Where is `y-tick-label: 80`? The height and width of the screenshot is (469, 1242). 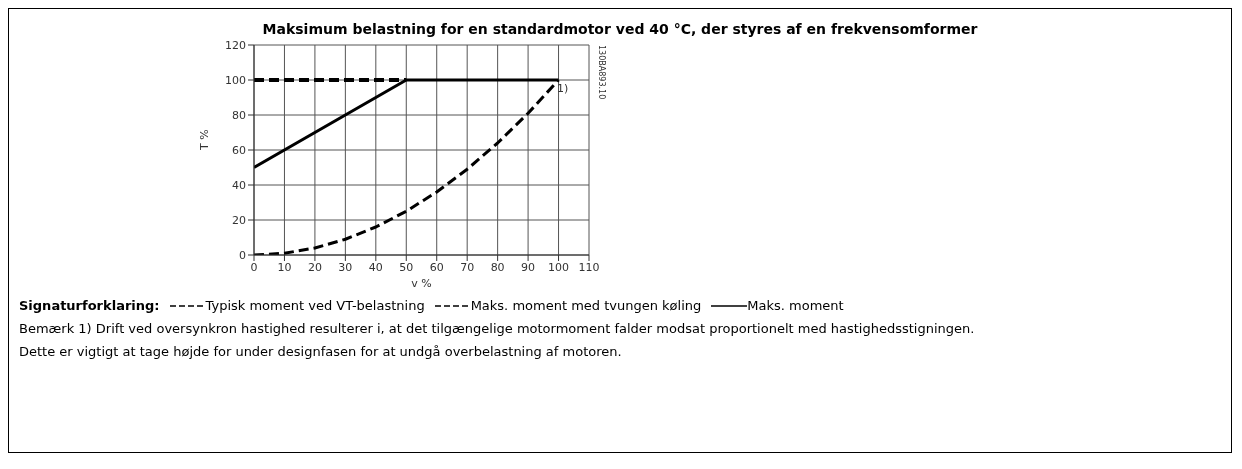 y-tick-label: 80 is located at coordinates (239, 115).